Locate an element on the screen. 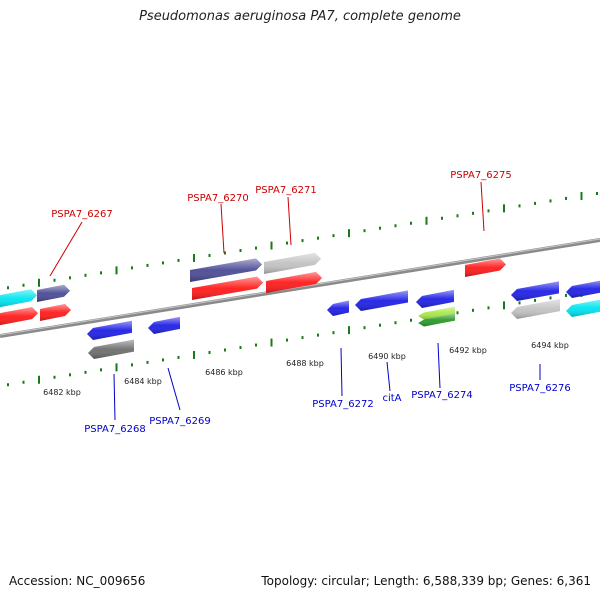 The height and width of the screenshot is (600, 600). gene-label: PSPA7_6268 is located at coordinates (114, 429).